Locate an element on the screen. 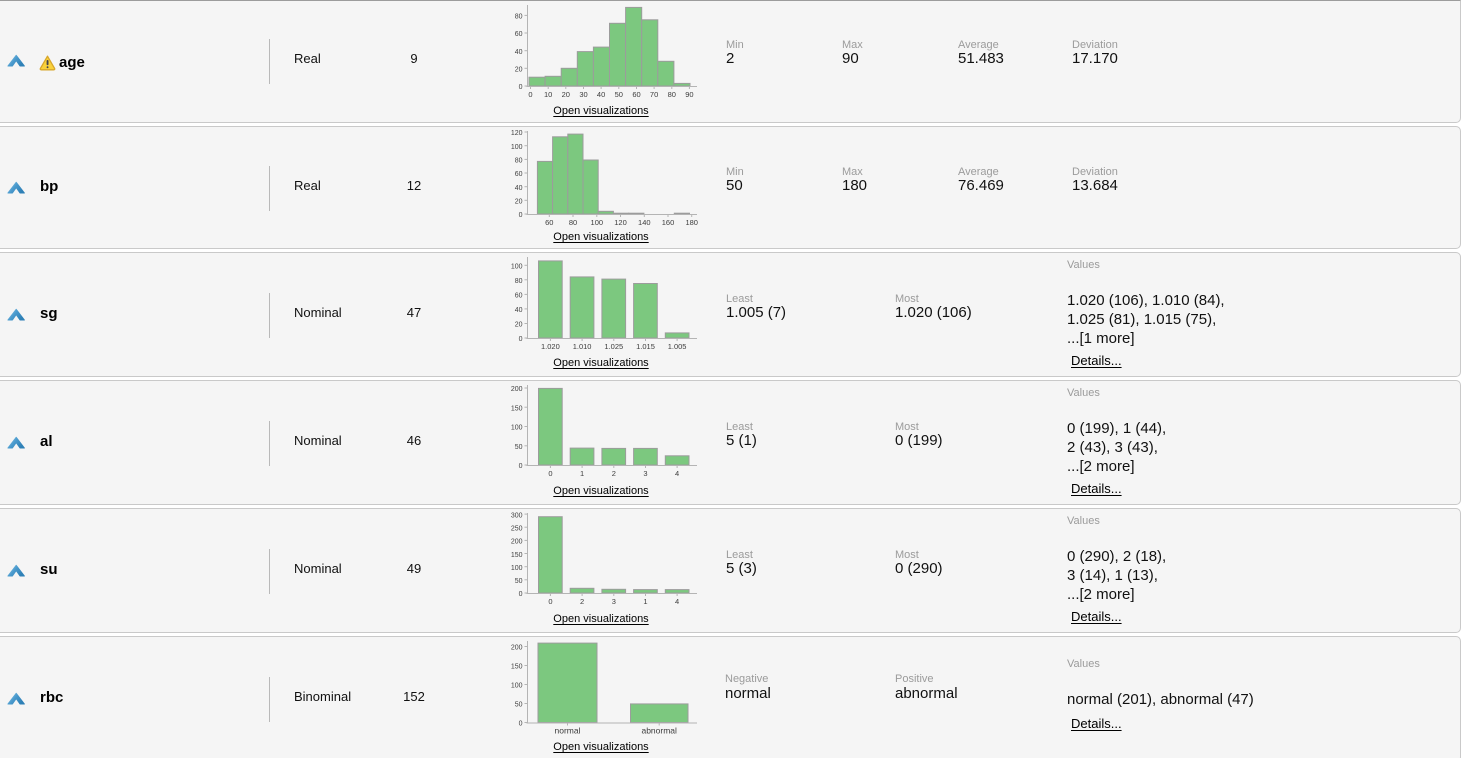 This screenshot has height=758, width=1462. svg-text: 70 is located at coordinates (654, 94).